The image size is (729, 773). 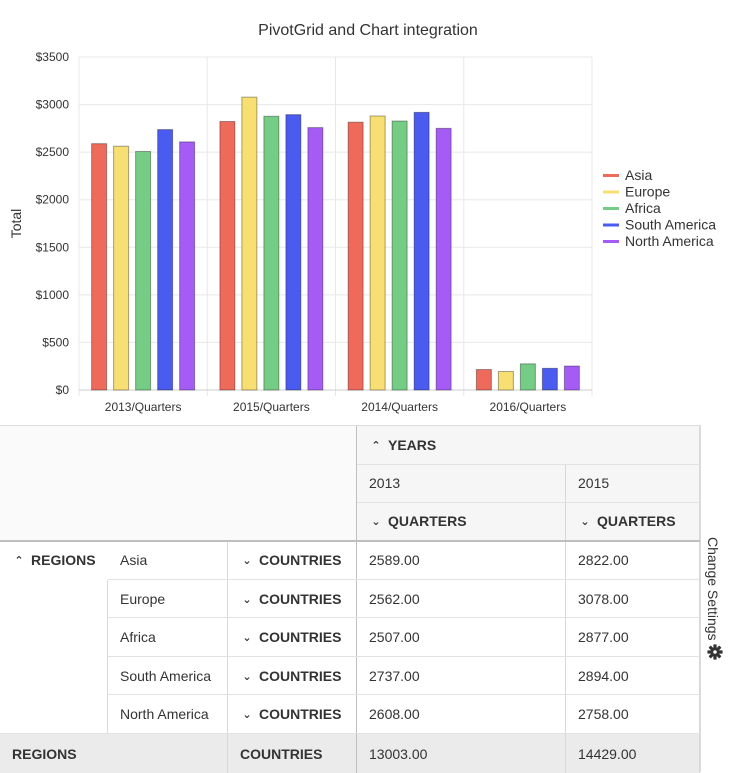 I want to click on value-2015: 2877.00, so click(x=603, y=637).